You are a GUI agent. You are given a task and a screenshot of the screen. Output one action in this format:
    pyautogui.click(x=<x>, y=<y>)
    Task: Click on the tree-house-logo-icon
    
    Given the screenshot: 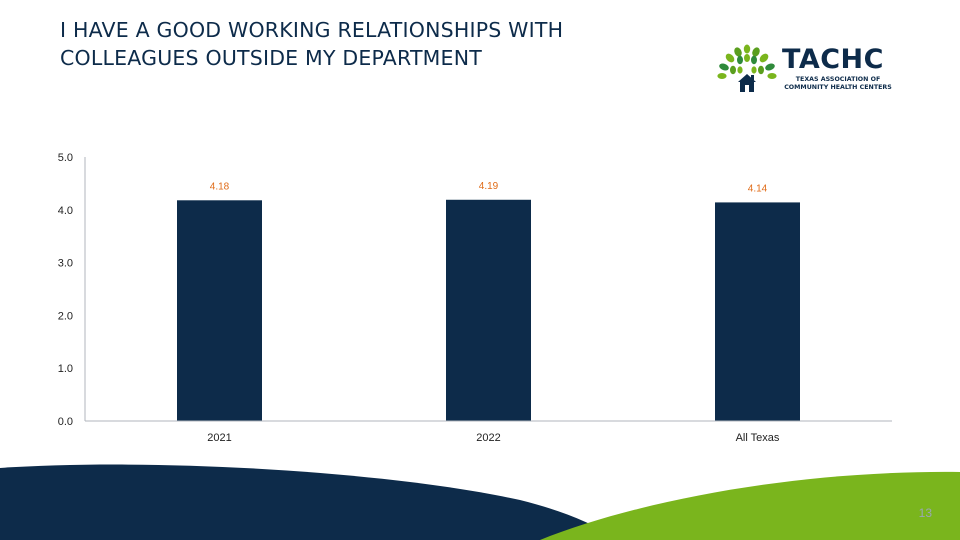 What is the action you would take?
    pyautogui.click(x=747, y=68)
    